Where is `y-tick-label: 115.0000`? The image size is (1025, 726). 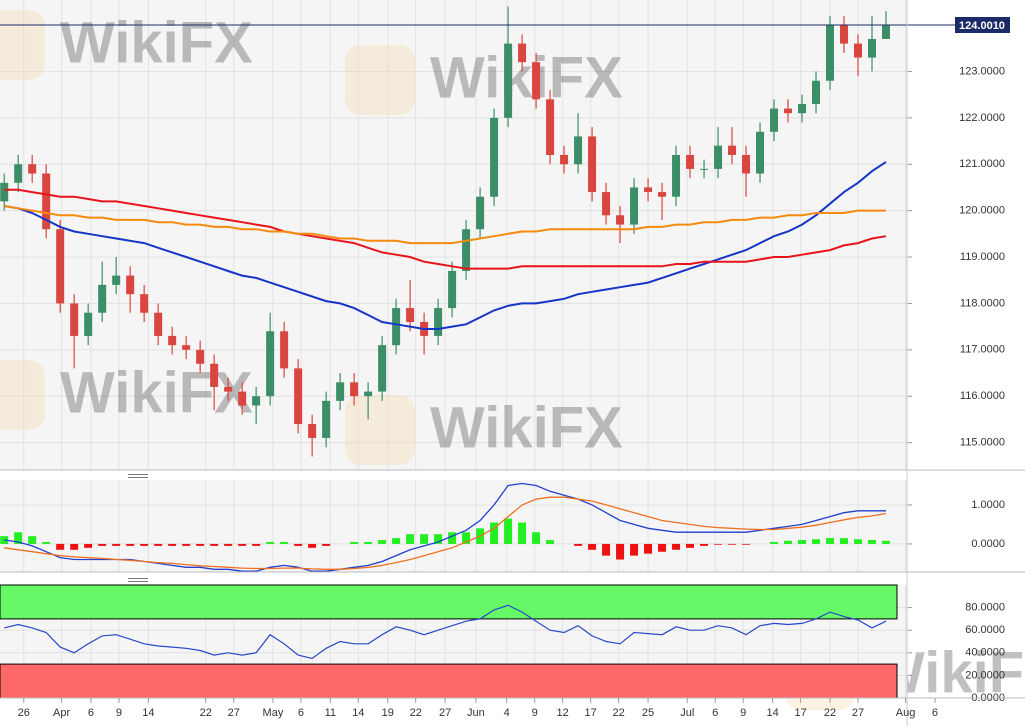
y-tick-label: 115.0000 is located at coordinates (982, 443).